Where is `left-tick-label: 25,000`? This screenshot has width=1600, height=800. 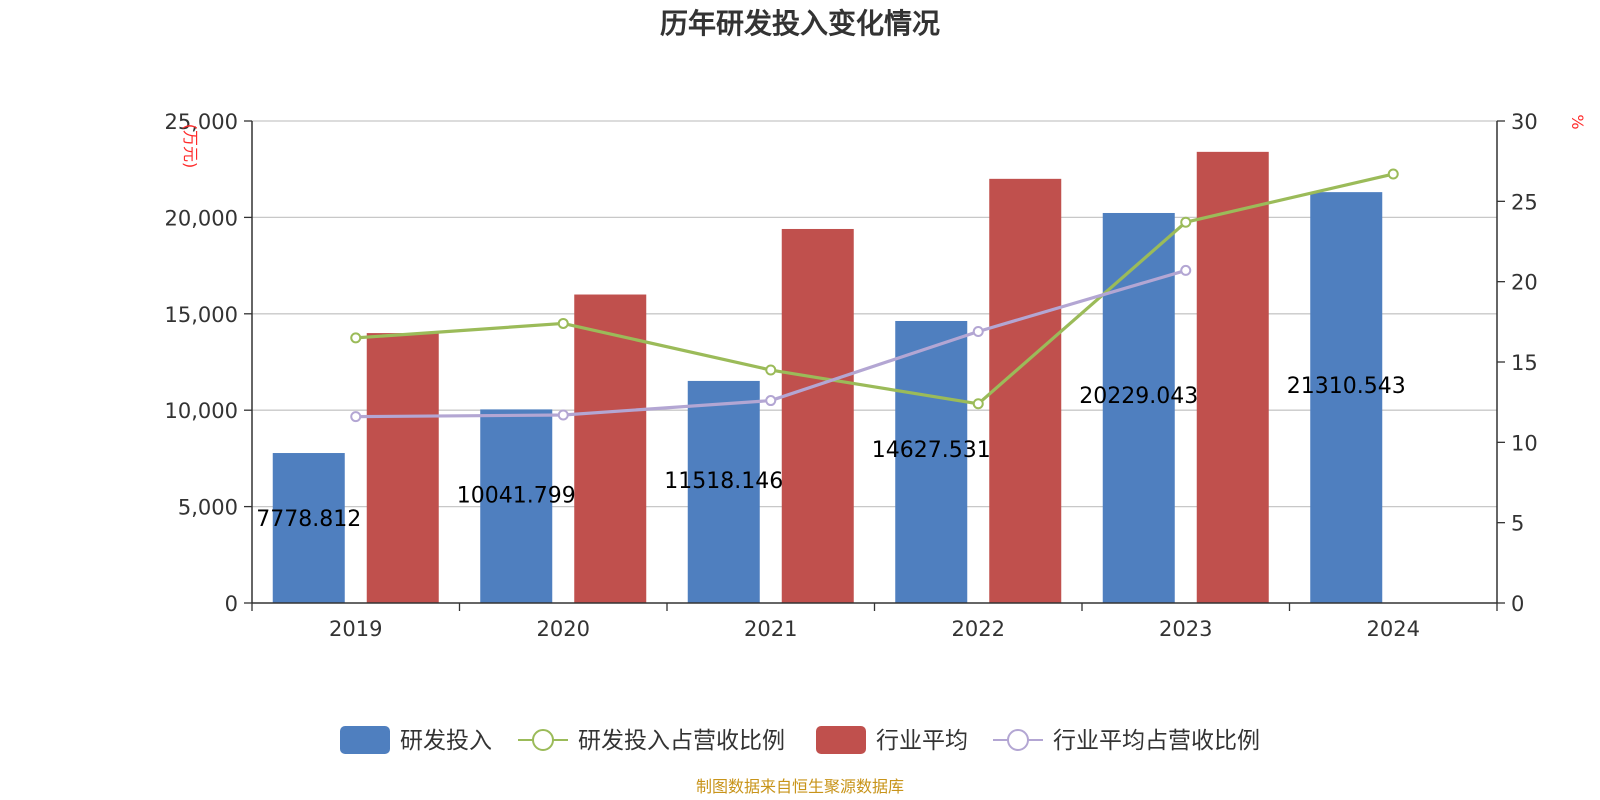
left-tick-label: 25,000 is located at coordinates (201, 122).